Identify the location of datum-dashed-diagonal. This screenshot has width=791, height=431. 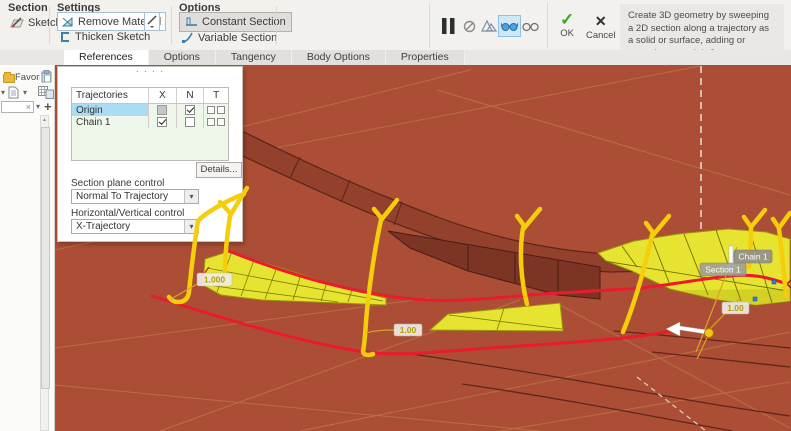
(671, 403).